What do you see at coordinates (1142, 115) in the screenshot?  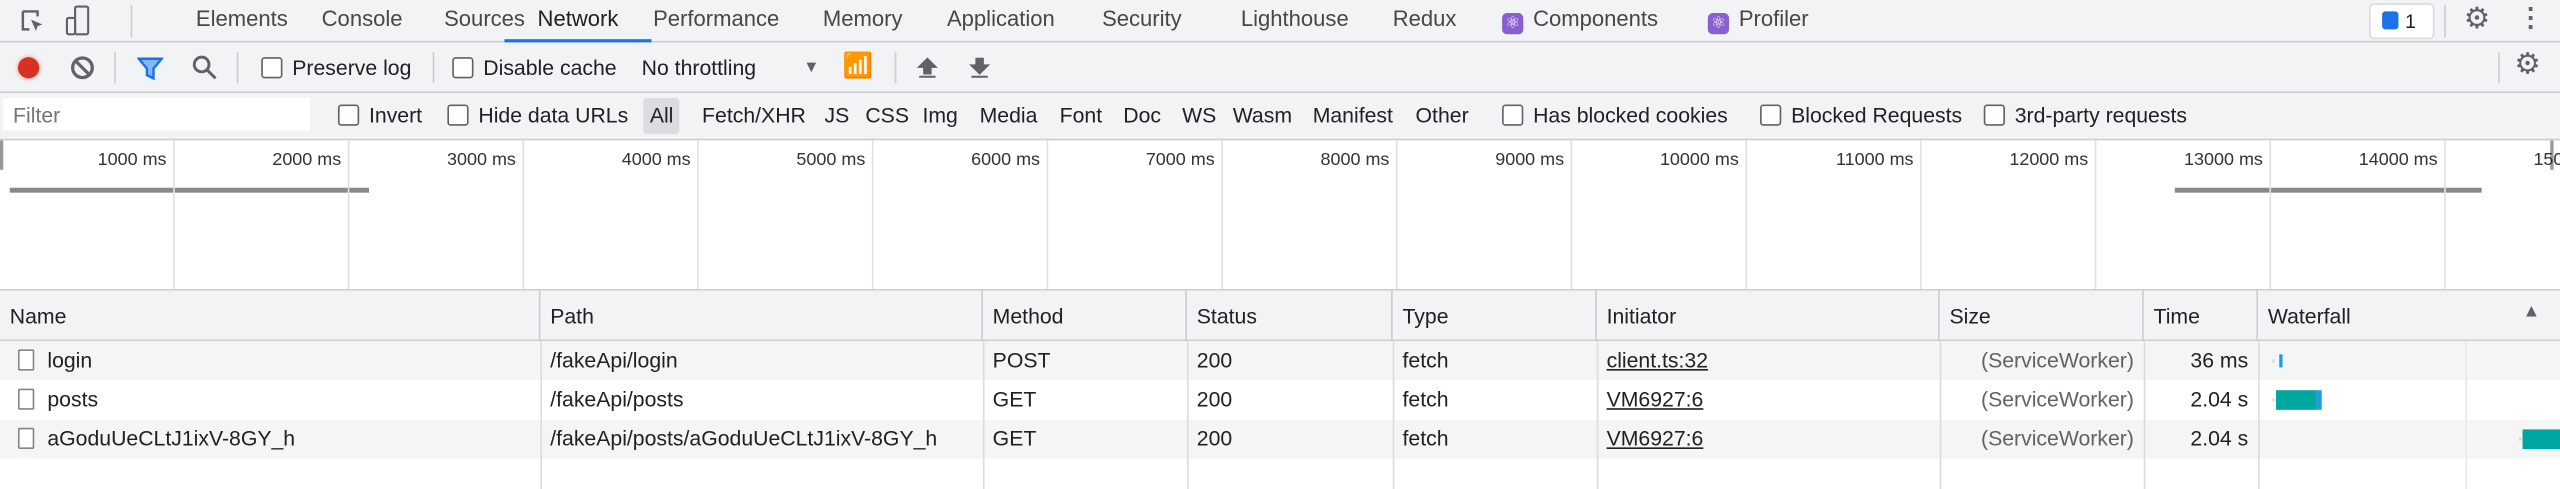 I see `type-filter-doc: Doc` at bounding box center [1142, 115].